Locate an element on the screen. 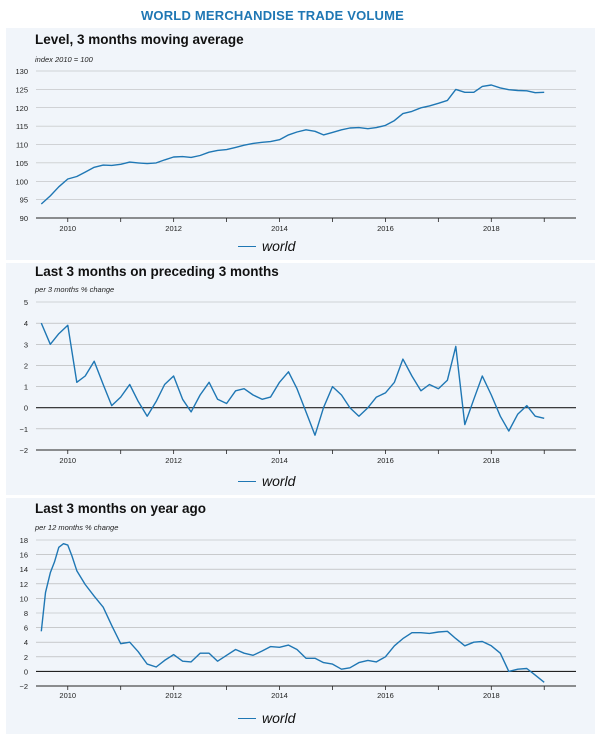 This screenshot has height=736, width=595. y-tick-label: 10 is located at coordinates (24, 598).